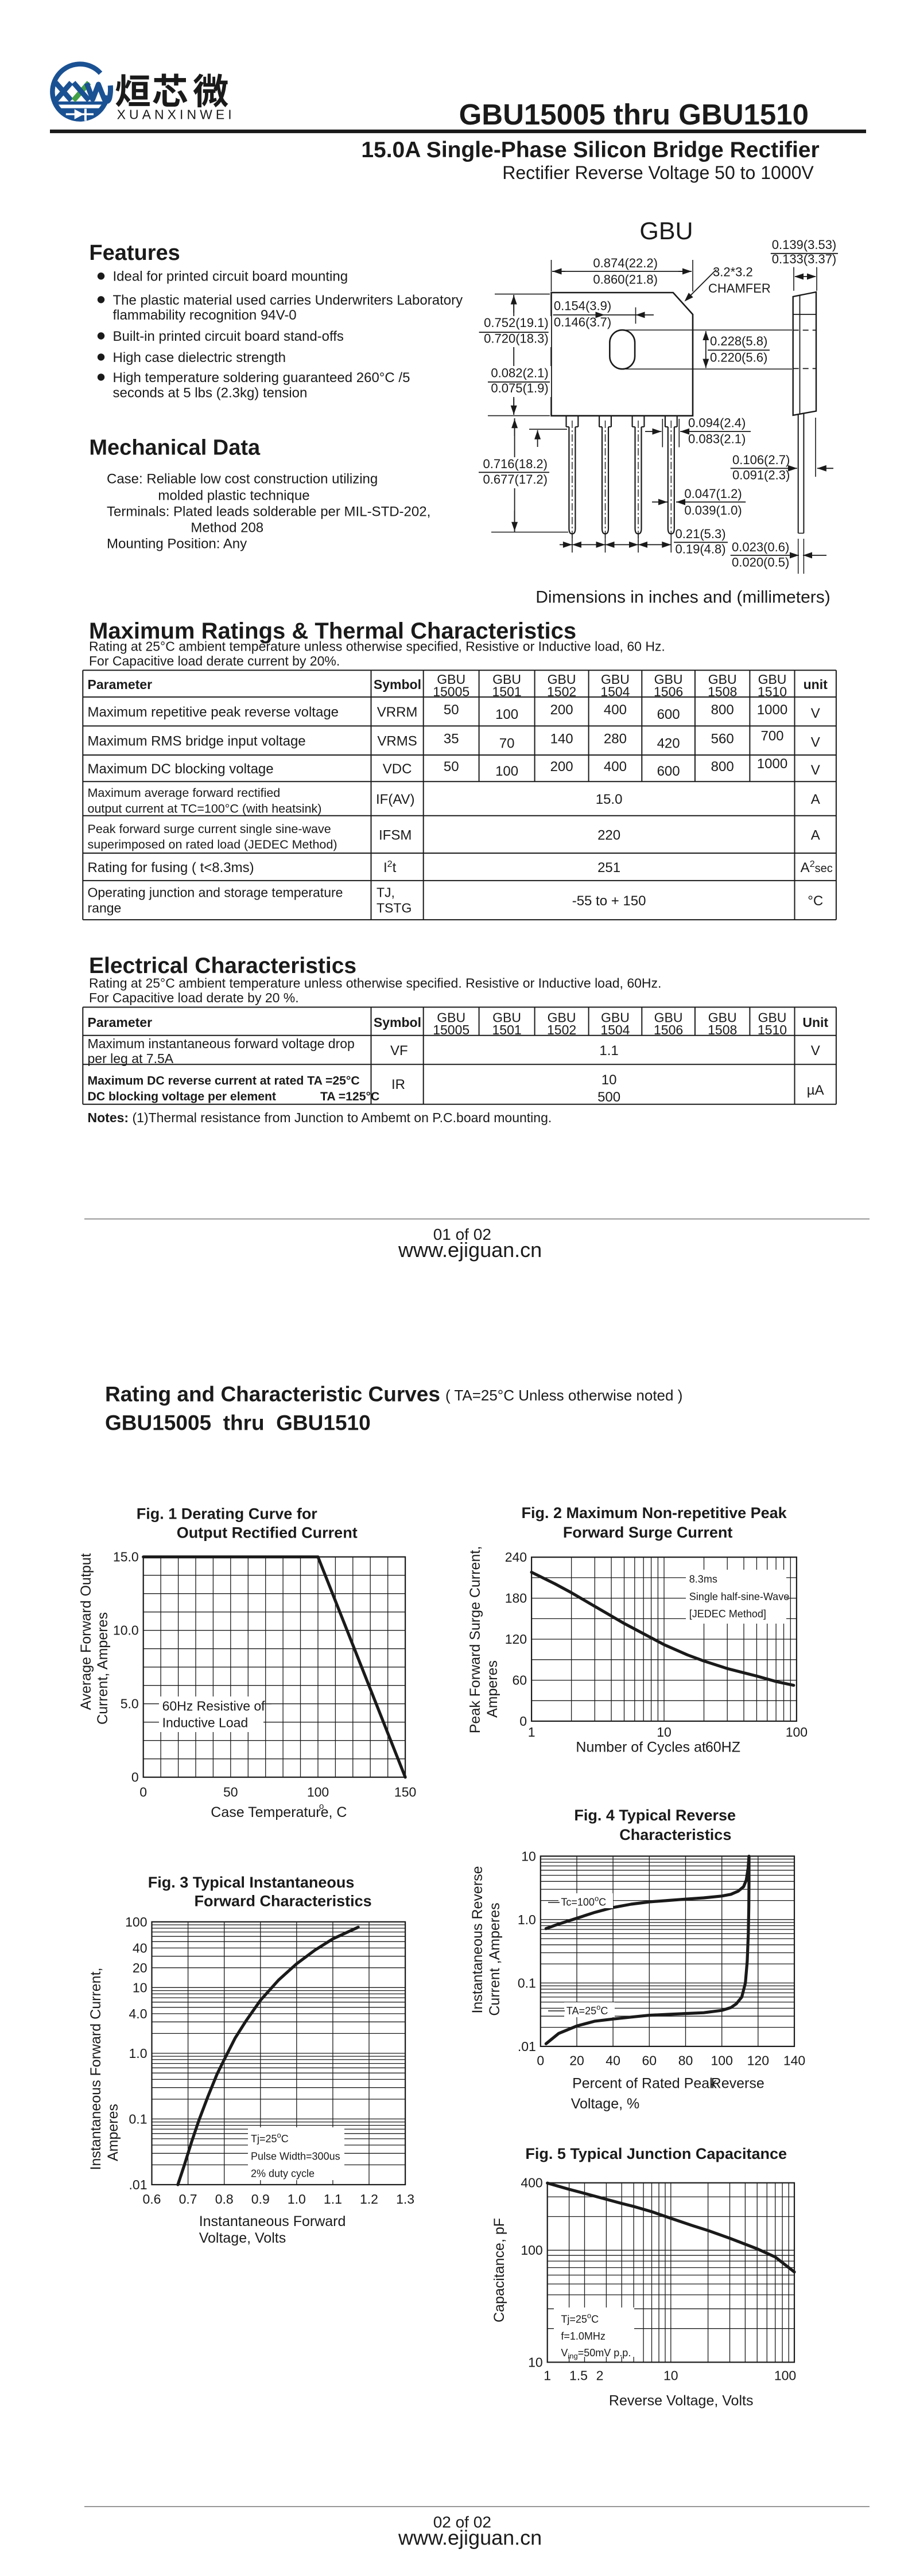 The height and width of the screenshot is (2576, 912). Describe the element at coordinates (397, 684) in the screenshot. I see `svg-text: Symbol` at that location.